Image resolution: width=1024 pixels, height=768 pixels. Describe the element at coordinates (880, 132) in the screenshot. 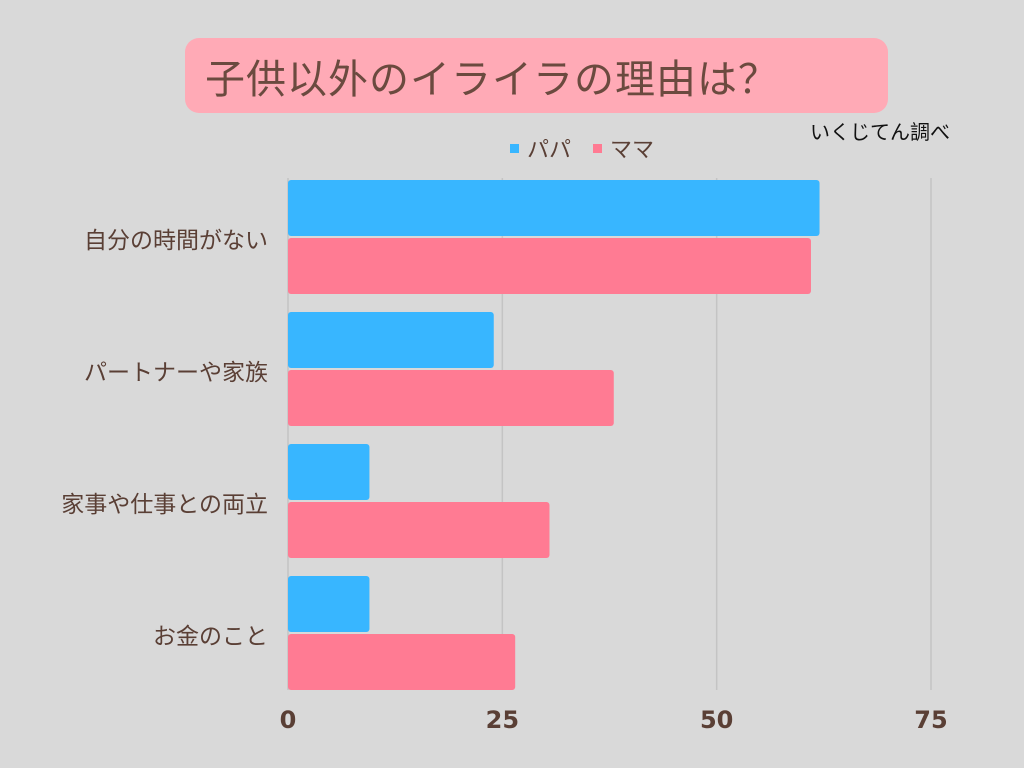

I see `source-note: いくじてん調べ` at that location.